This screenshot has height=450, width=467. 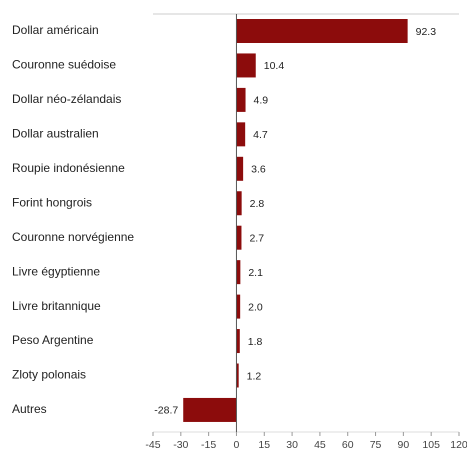 I want to click on x-tick-label: 30, so click(x=292, y=444).